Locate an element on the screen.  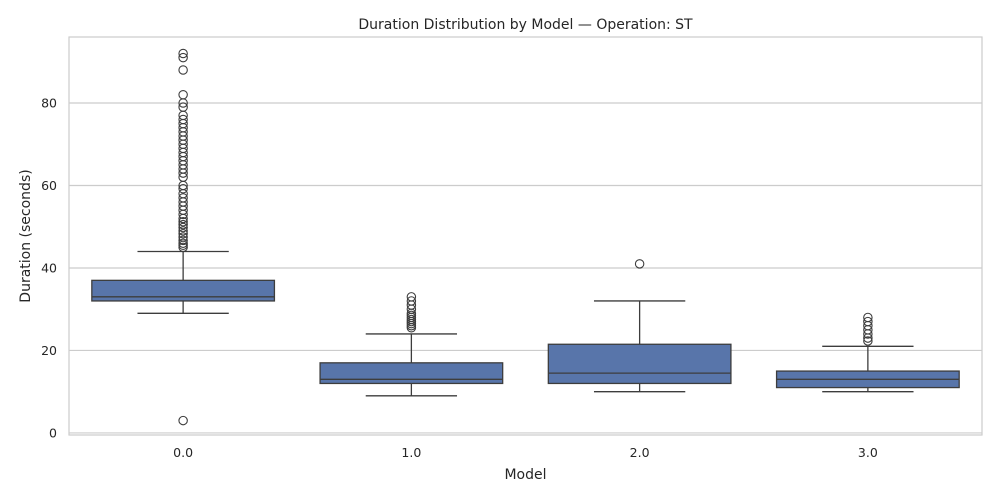
x-tick-label: 2.0 is located at coordinates (640, 452).